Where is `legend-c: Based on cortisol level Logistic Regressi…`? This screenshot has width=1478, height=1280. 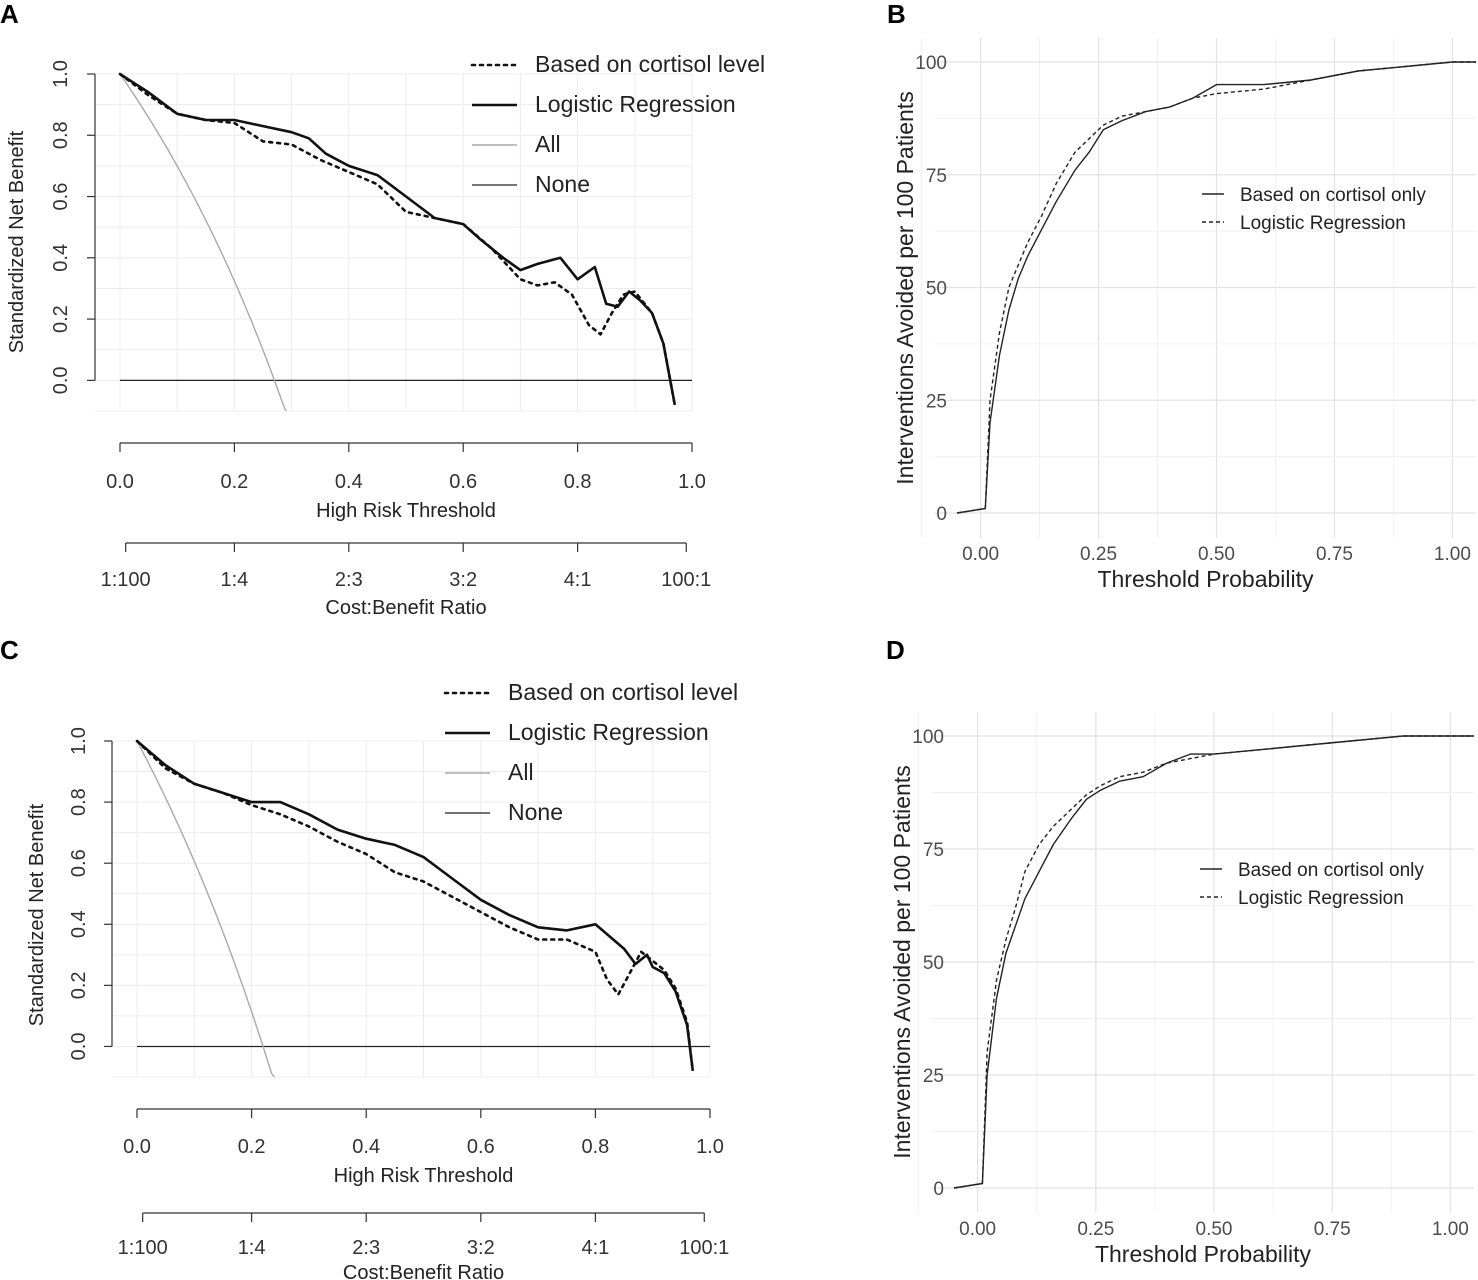 legend-c: Based on cortisol level Logistic Regressi… is located at coordinates (590, 752).